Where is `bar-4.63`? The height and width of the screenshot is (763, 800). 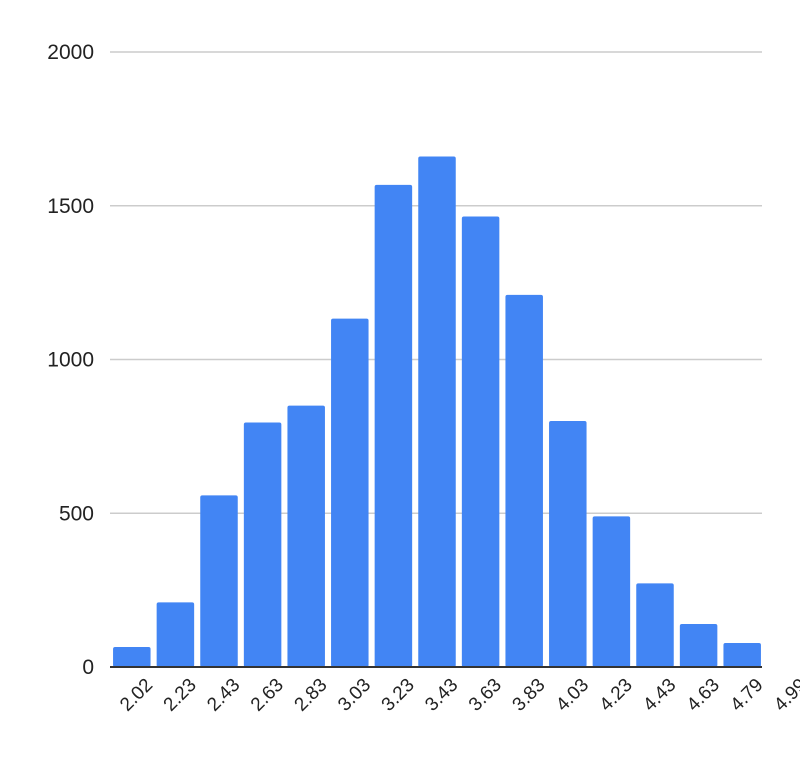 bar-4.63 is located at coordinates (698, 645).